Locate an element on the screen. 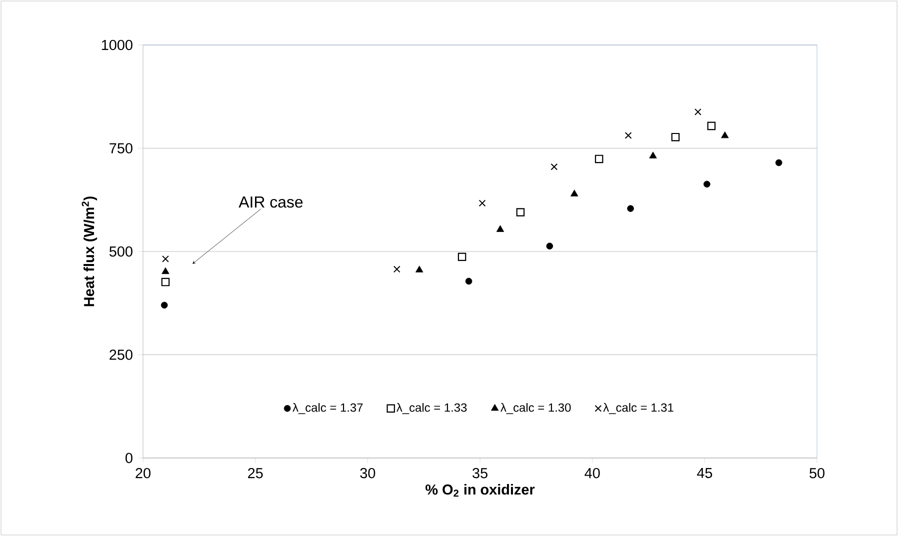 Image resolution: width=898 pixels, height=536 pixels. y-tick-label: 750 is located at coordinates (121, 148).